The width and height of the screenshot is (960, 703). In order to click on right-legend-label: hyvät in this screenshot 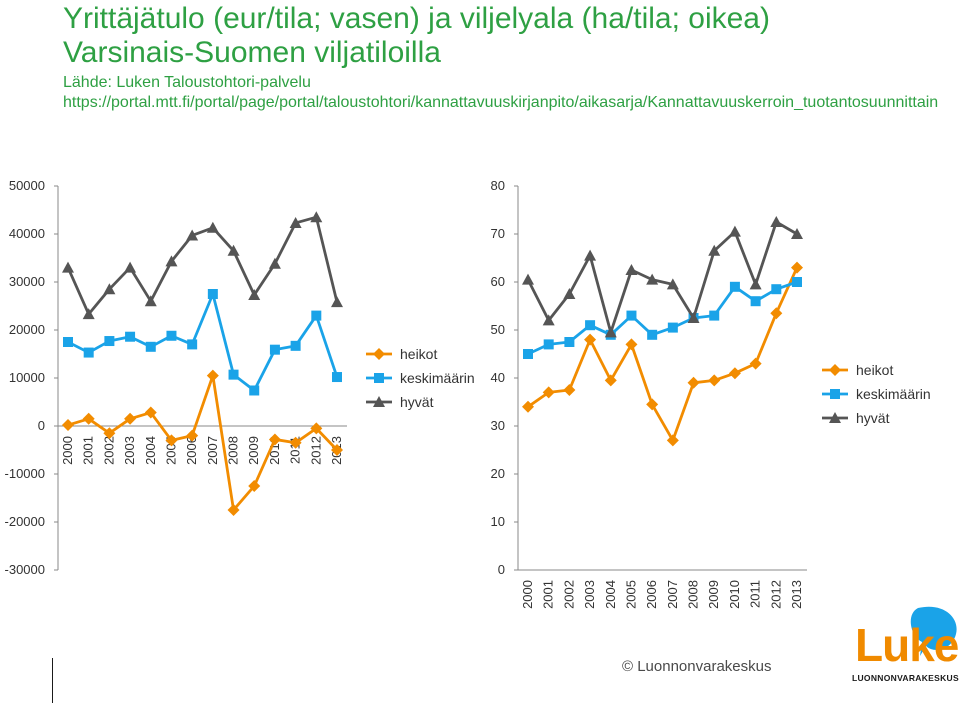, I will do `click(873, 418)`.